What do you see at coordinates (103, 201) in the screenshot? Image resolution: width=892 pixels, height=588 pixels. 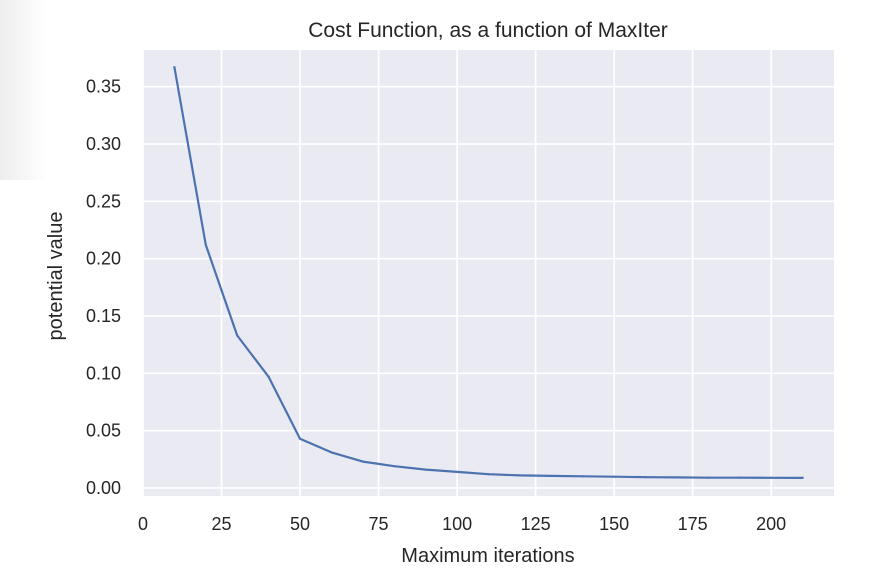 I see `y-tick-label: 0.25` at bounding box center [103, 201].